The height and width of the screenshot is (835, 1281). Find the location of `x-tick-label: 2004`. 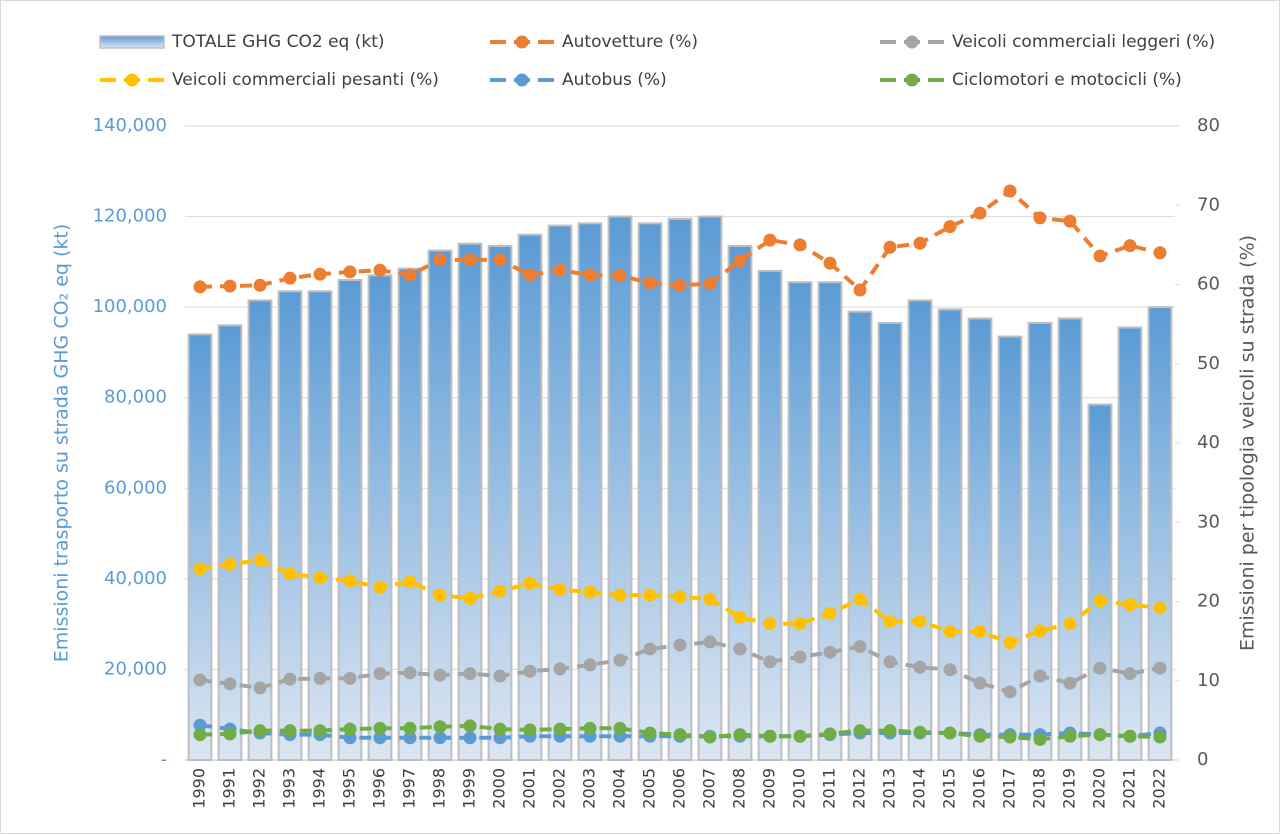

x-tick-label: 2004 is located at coordinates (619, 788).